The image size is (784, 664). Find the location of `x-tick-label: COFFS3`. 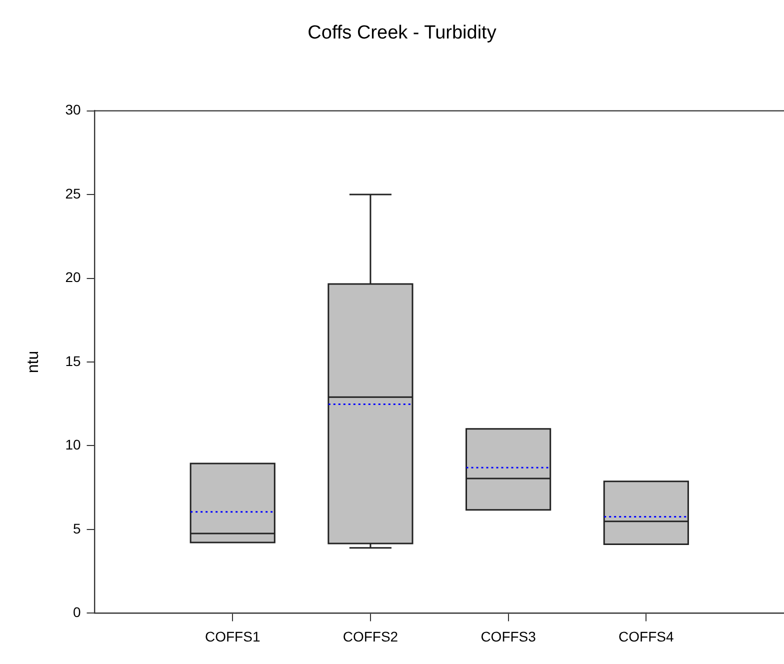

x-tick-label: COFFS3 is located at coordinates (508, 636).